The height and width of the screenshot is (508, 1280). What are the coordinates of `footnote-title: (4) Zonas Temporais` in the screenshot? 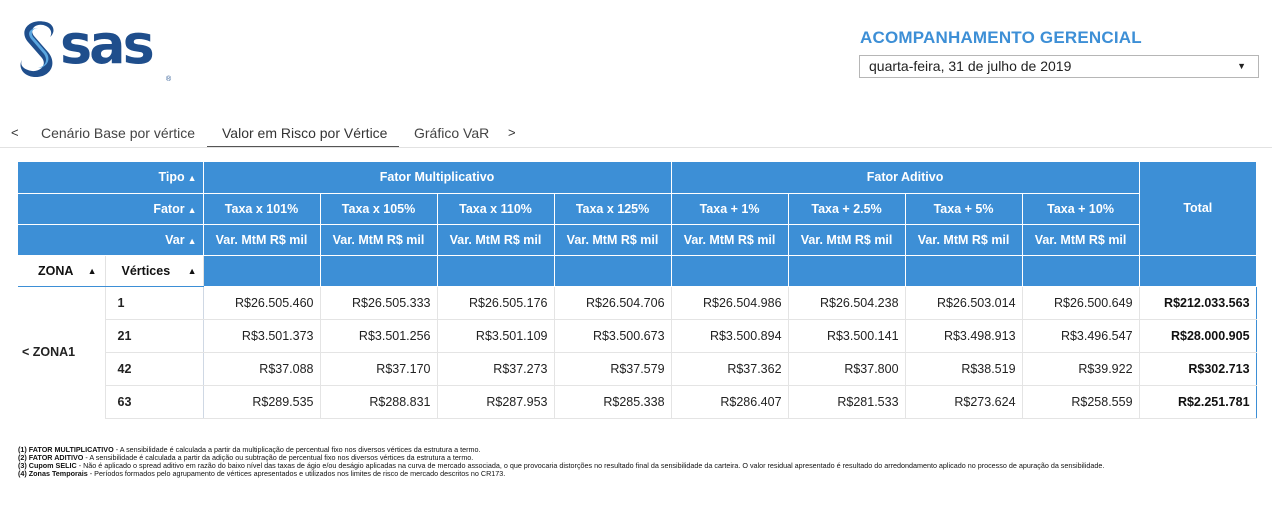 It's located at (53, 473).